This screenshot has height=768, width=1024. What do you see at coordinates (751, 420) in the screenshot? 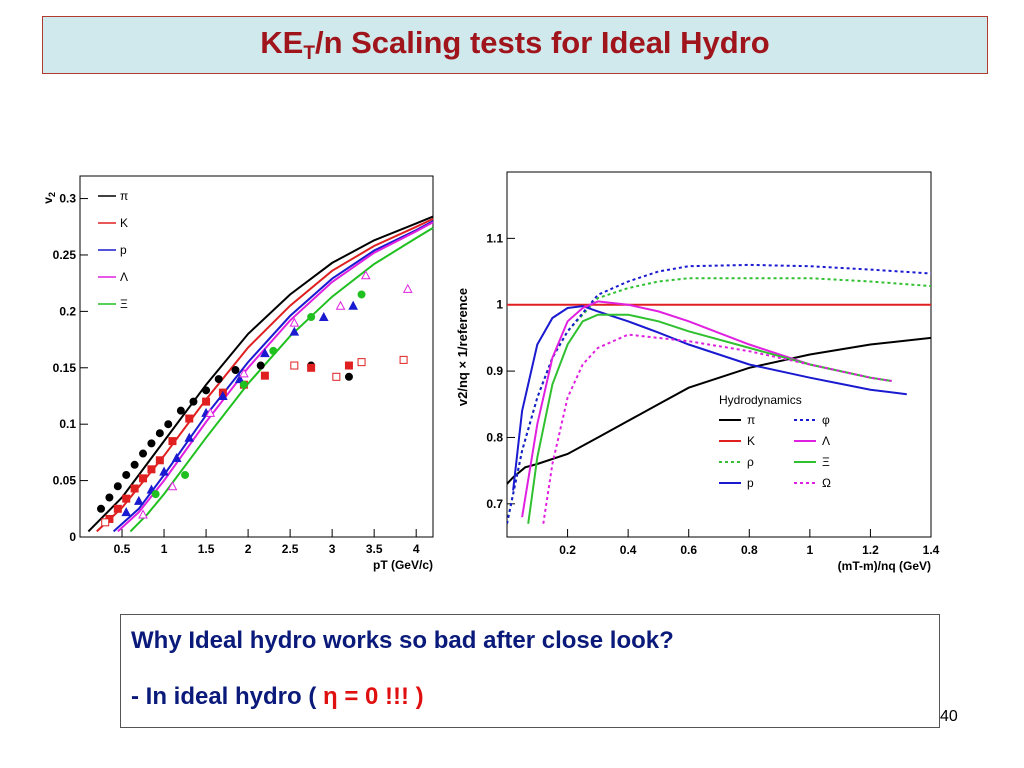
I see `legend-label: π` at bounding box center [751, 420].